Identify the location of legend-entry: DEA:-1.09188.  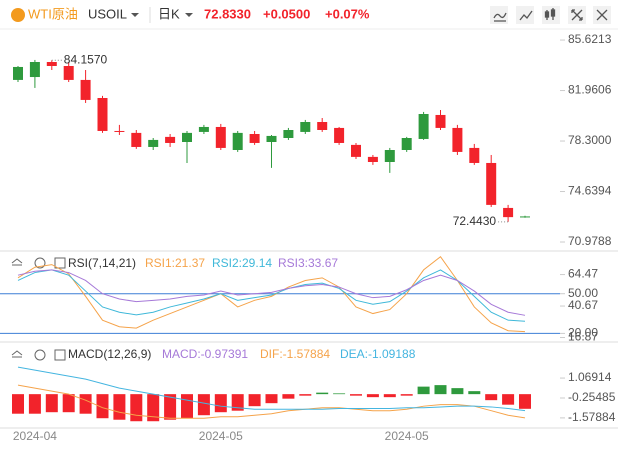
(378, 354).